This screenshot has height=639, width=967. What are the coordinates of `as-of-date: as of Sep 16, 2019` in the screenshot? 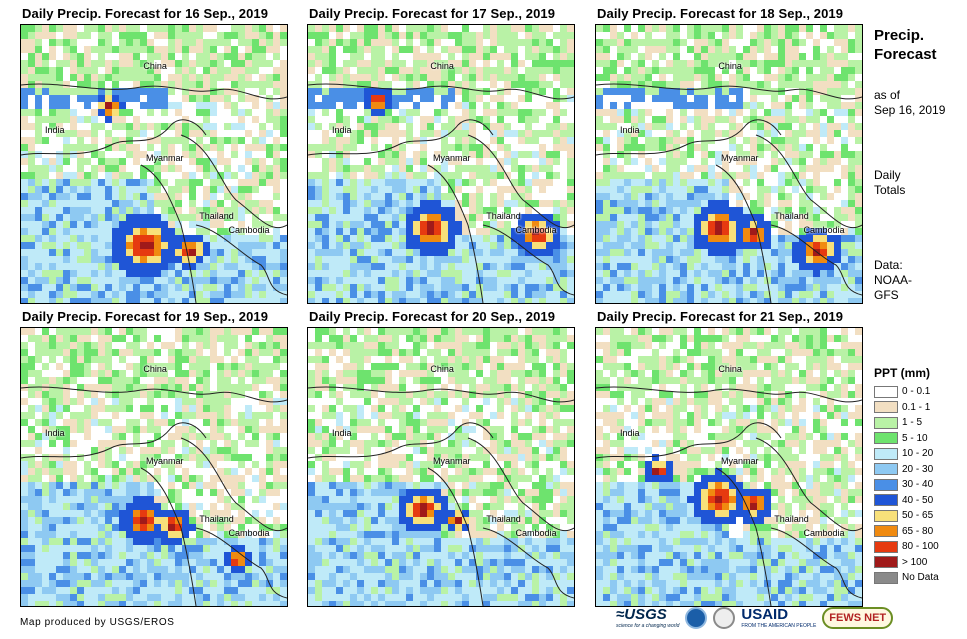 It's located at (909, 103).